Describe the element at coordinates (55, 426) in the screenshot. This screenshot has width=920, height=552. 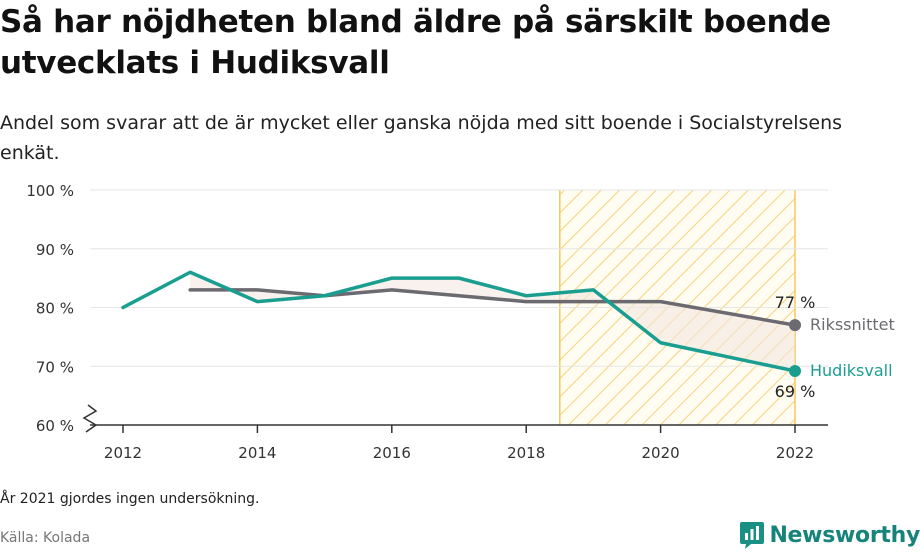
I see `y-tick-label: 60 %` at that location.